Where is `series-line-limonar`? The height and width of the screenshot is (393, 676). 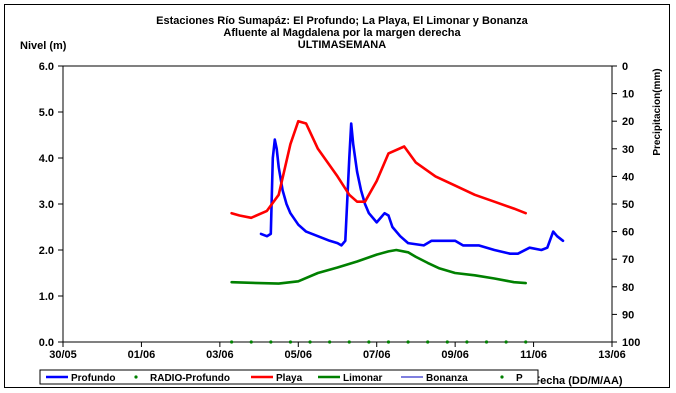
series-line-limonar is located at coordinates (379, 266).